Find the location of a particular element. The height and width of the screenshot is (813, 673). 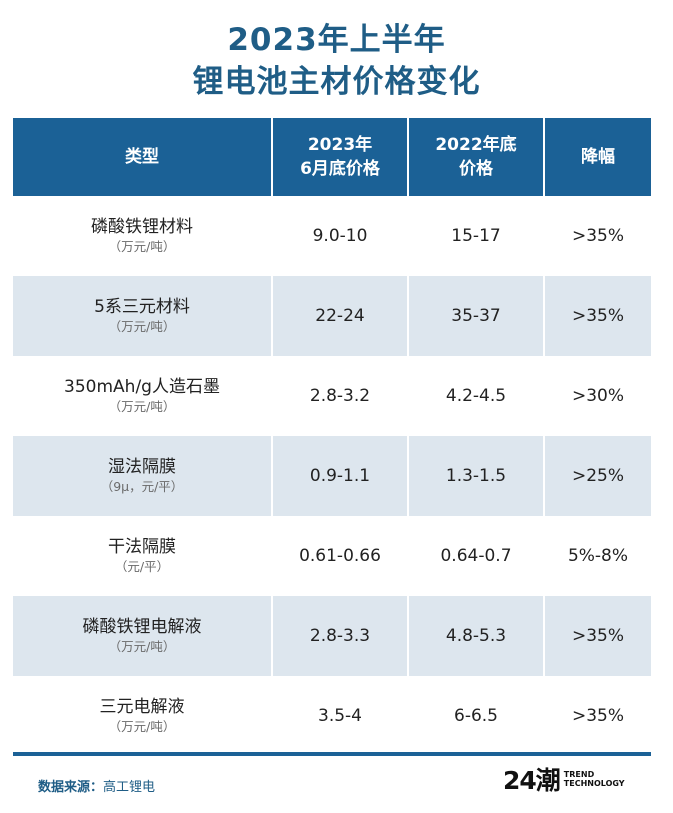

source-value: 高工锂电 is located at coordinates (129, 787).